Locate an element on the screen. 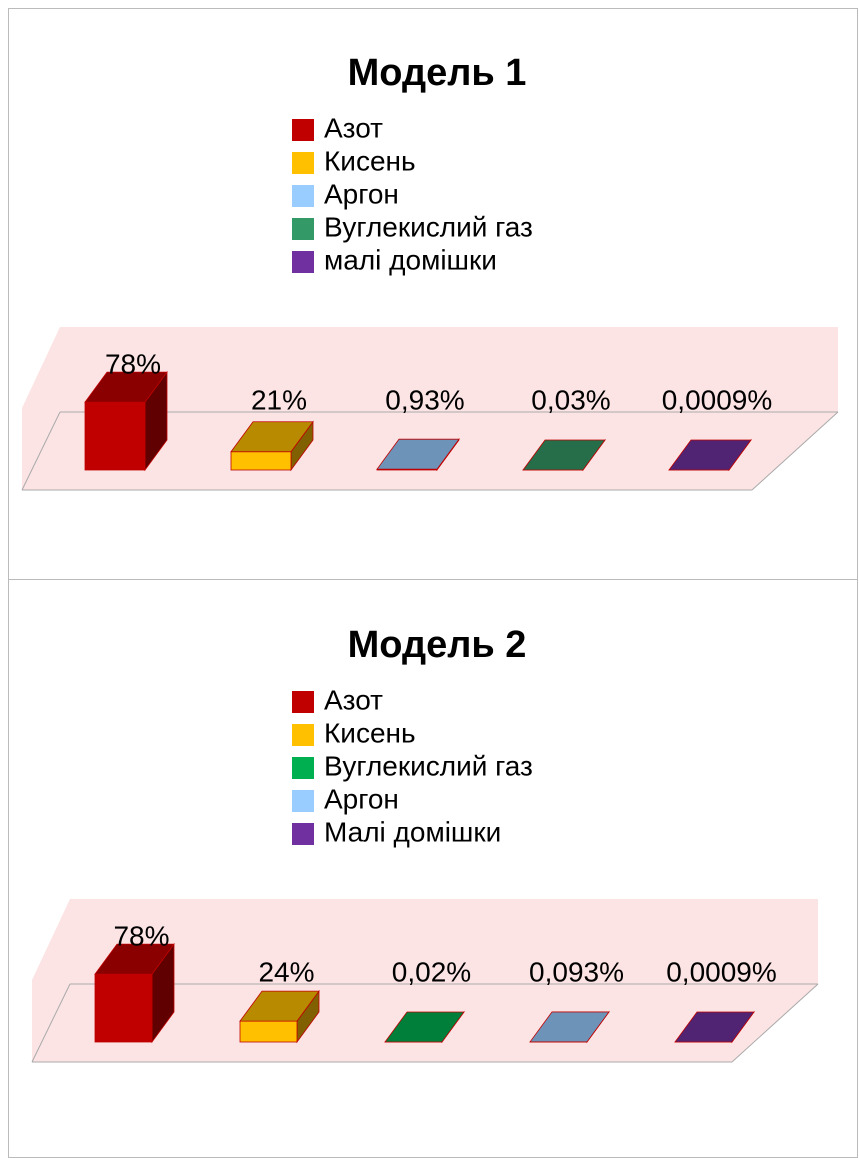 The height and width of the screenshot is (1158, 859). chart-title: Модель 2 is located at coordinates (437, 645).